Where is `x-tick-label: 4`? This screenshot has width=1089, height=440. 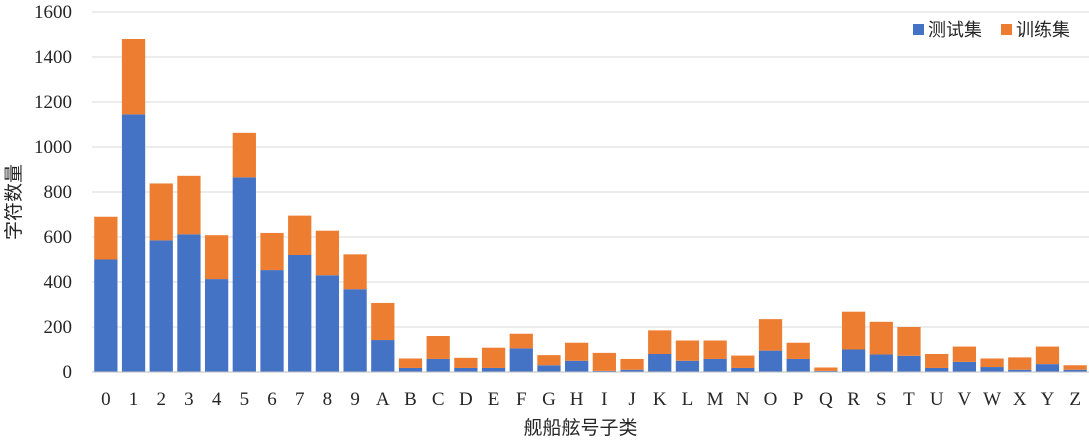 x-tick-label: 4 is located at coordinates (217, 399).